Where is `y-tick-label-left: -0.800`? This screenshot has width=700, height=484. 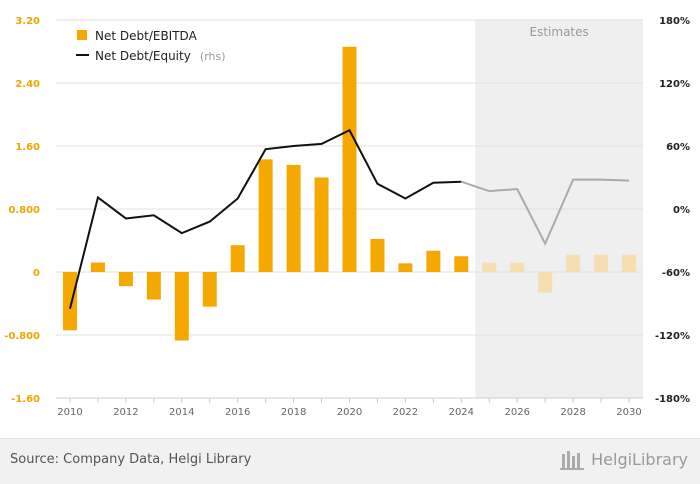 y-tick-label-left: -0.800 is located at coordinates (22, 336).